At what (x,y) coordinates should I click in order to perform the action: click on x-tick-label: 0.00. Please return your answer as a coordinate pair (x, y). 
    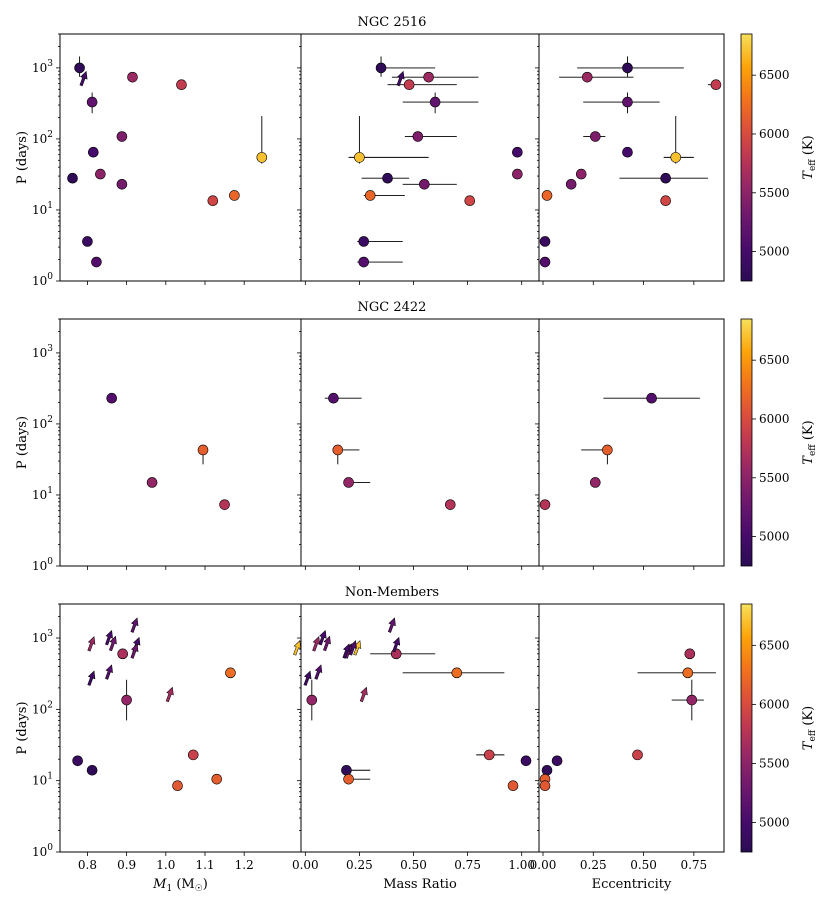
    Looking at the image, I should click on (305, 865).